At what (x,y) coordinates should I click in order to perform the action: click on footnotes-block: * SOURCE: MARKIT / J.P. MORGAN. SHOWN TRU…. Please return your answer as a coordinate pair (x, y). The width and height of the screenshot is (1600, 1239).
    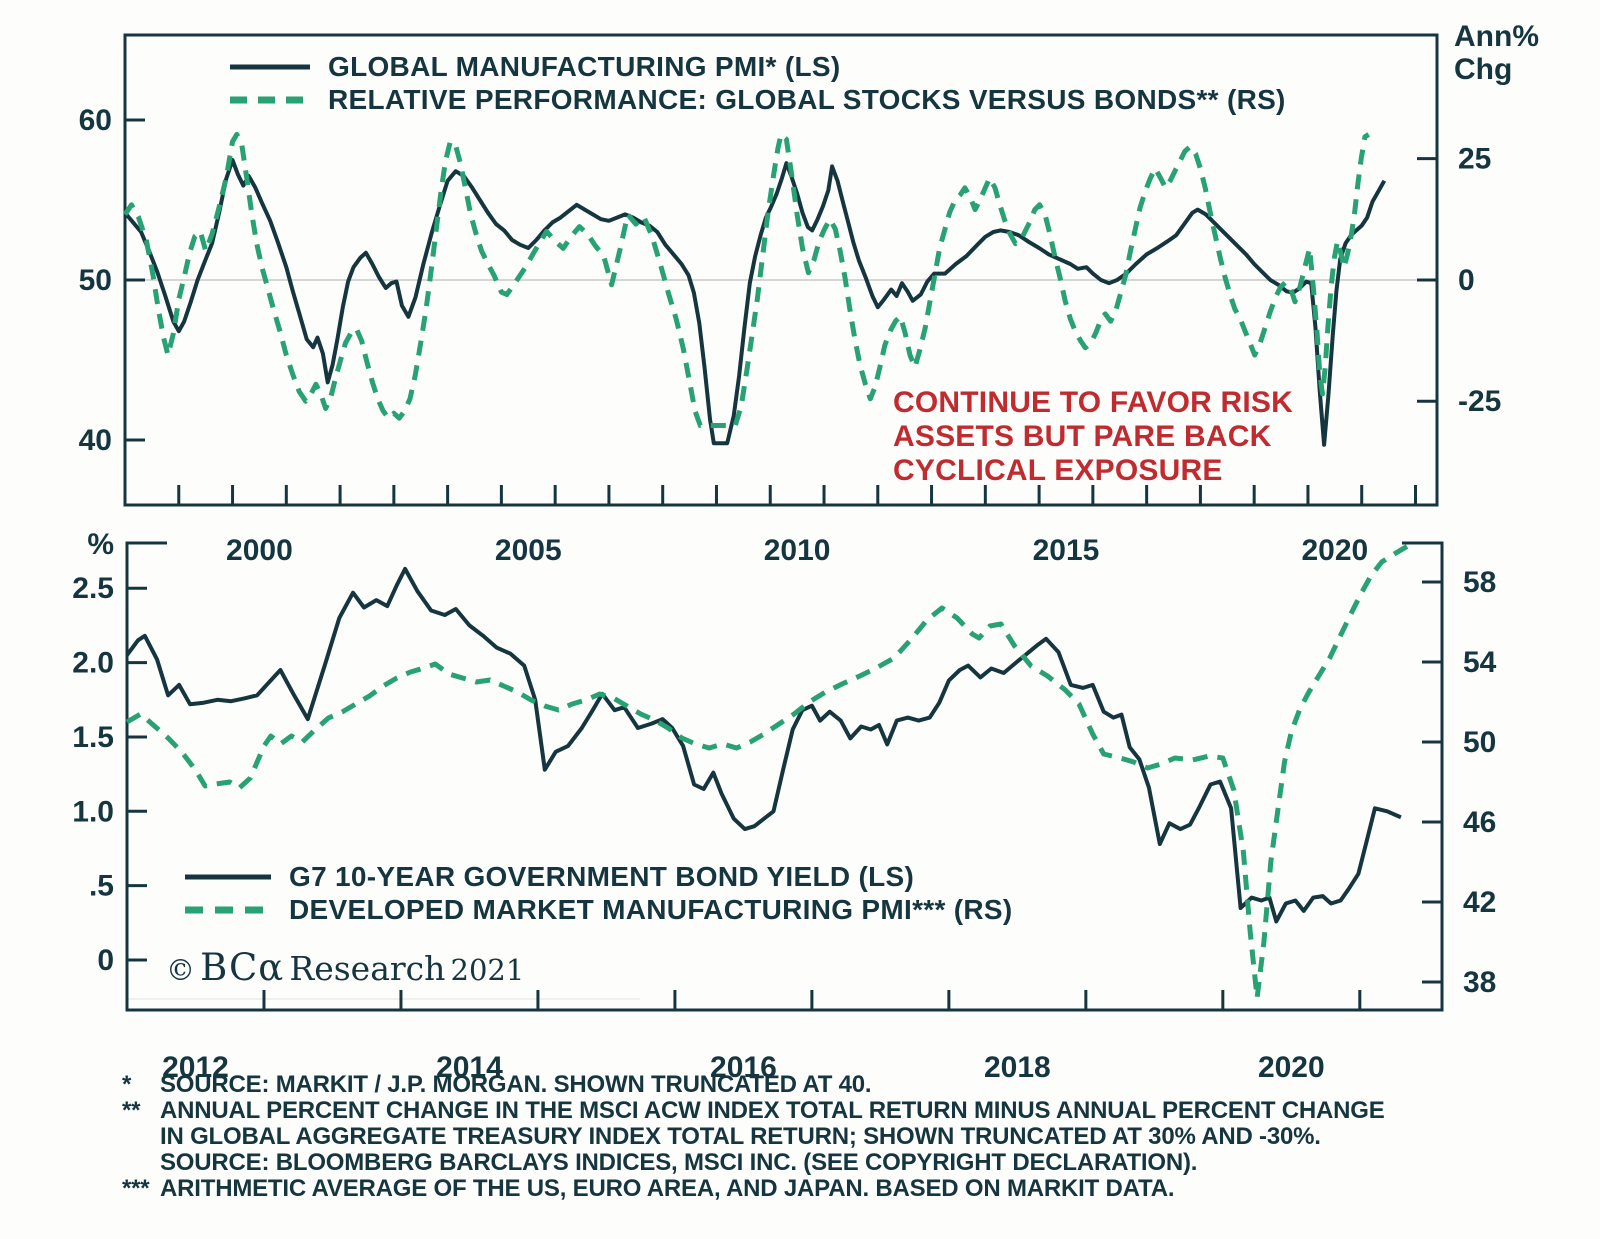
    Looking at the image, I should click on (822, 1137).